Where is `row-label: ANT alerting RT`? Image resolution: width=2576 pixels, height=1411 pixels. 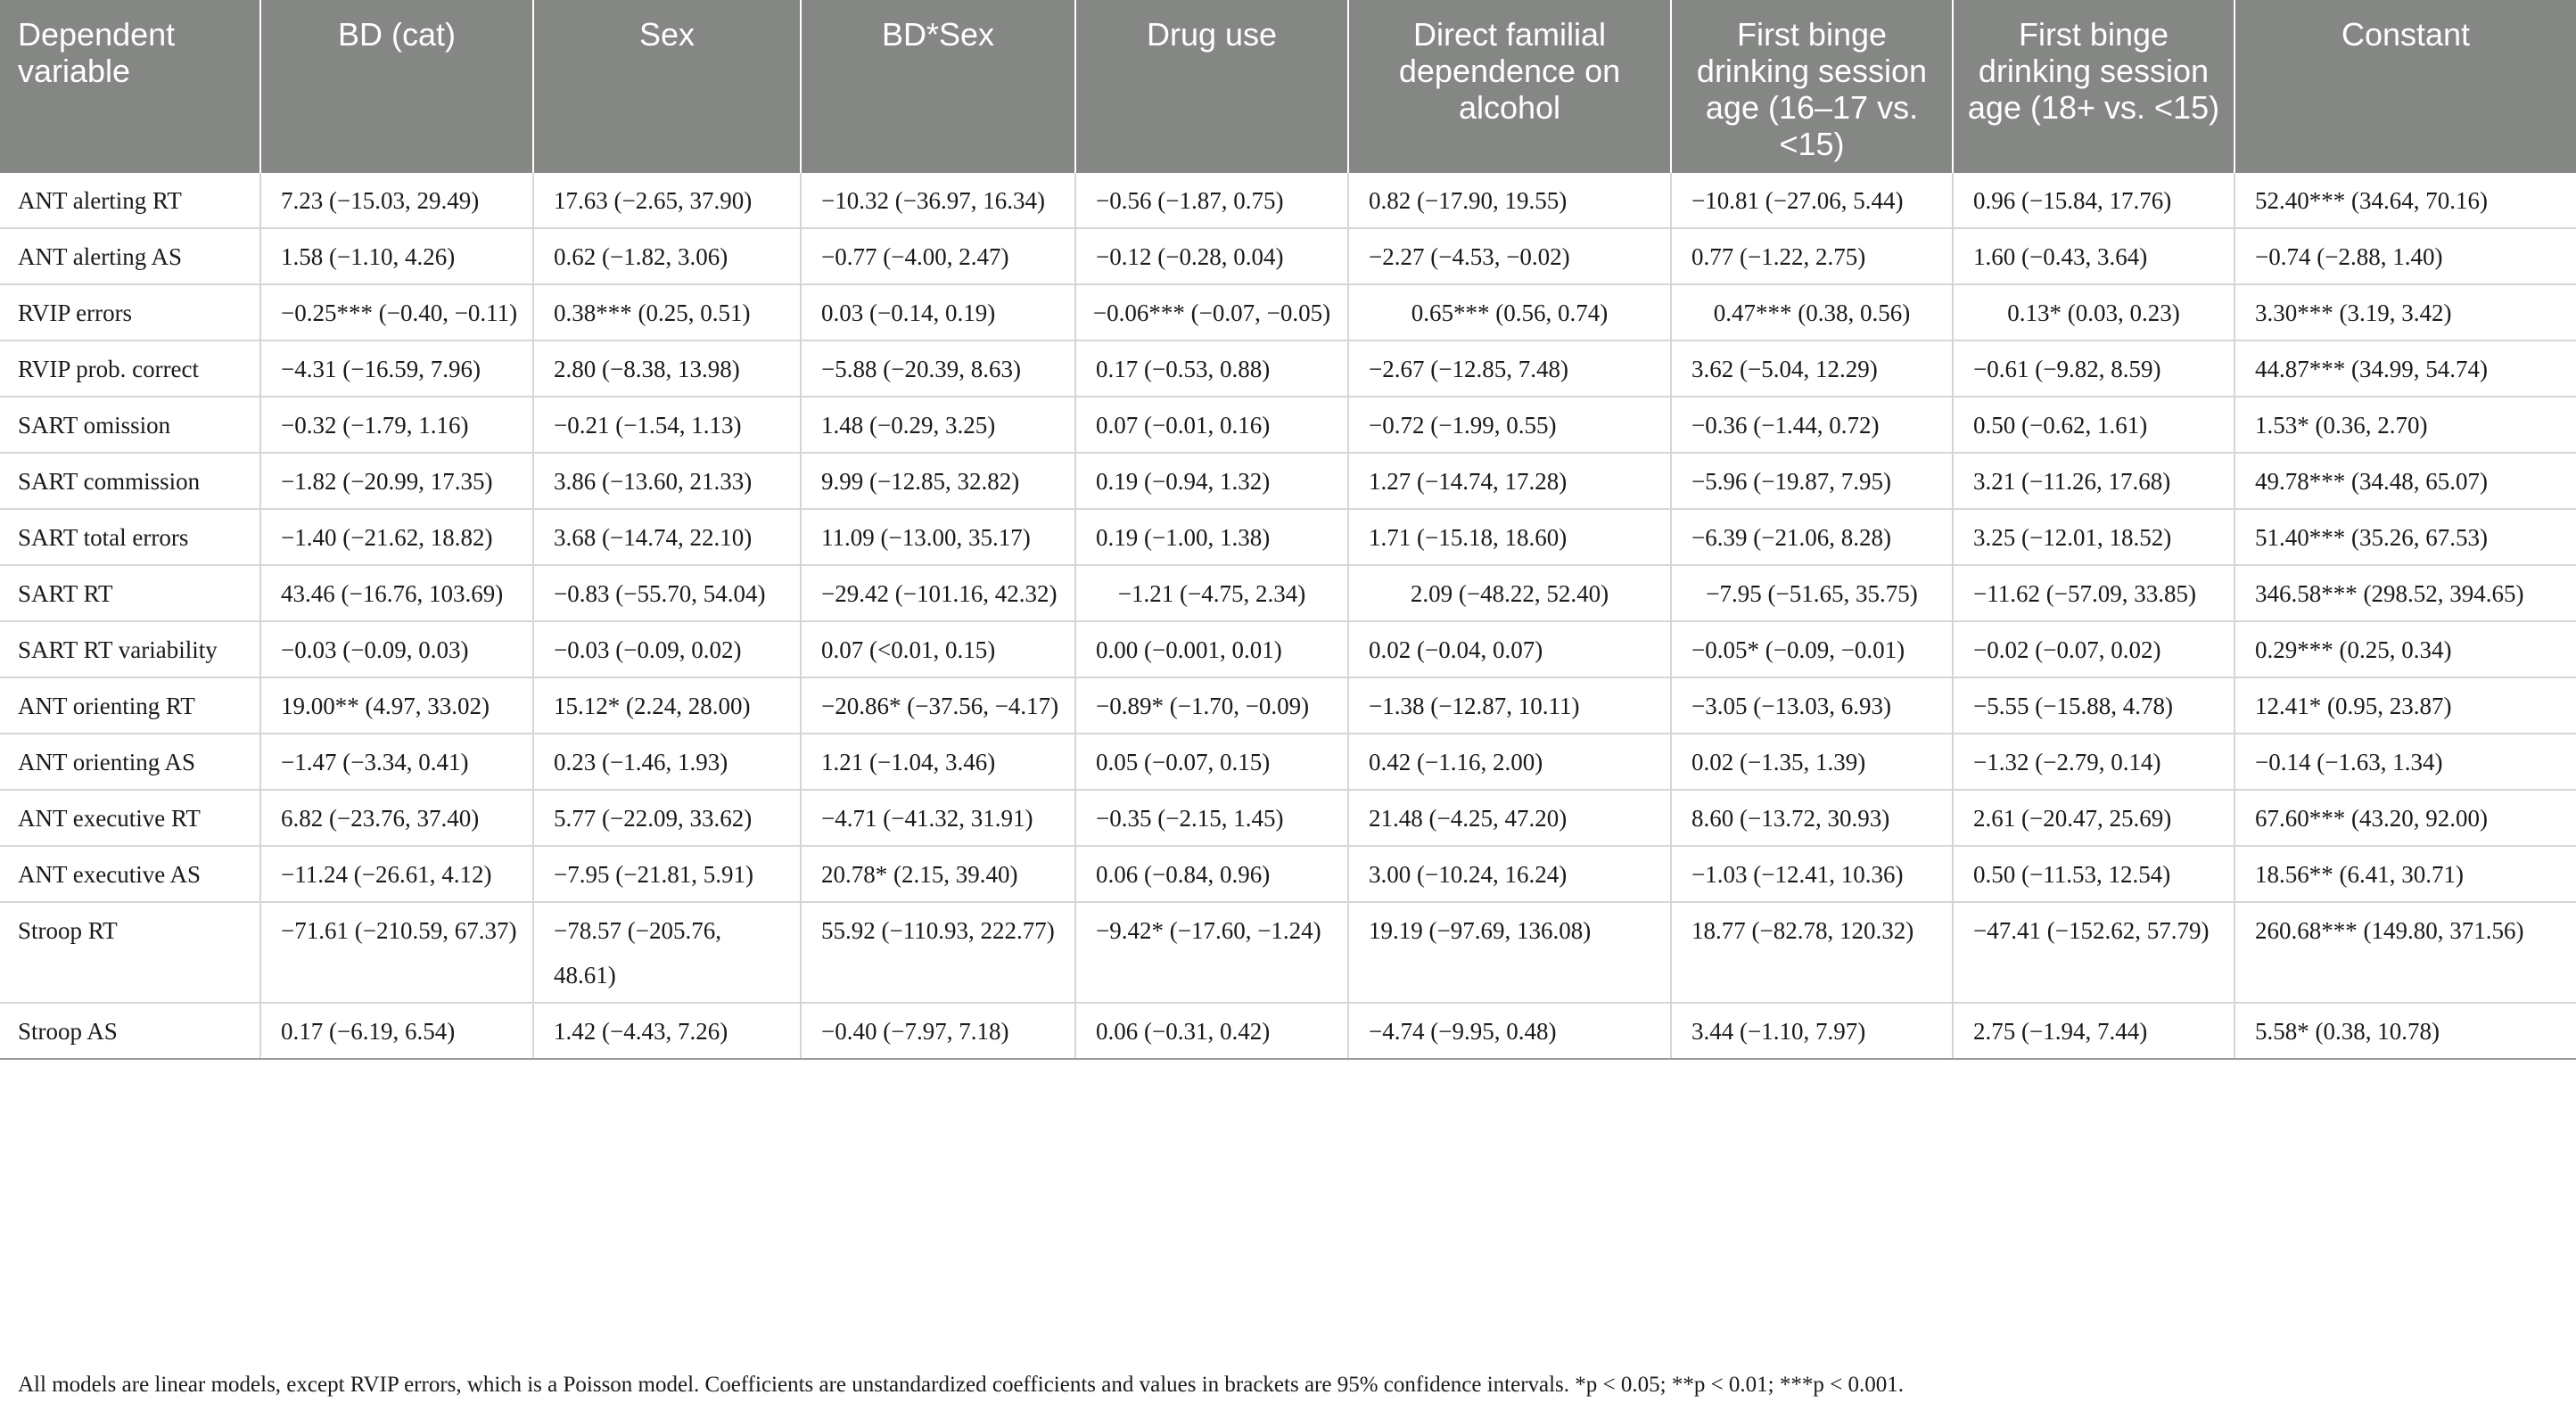 row-label: ANT alerting RT is located at coordinates (130, 201).